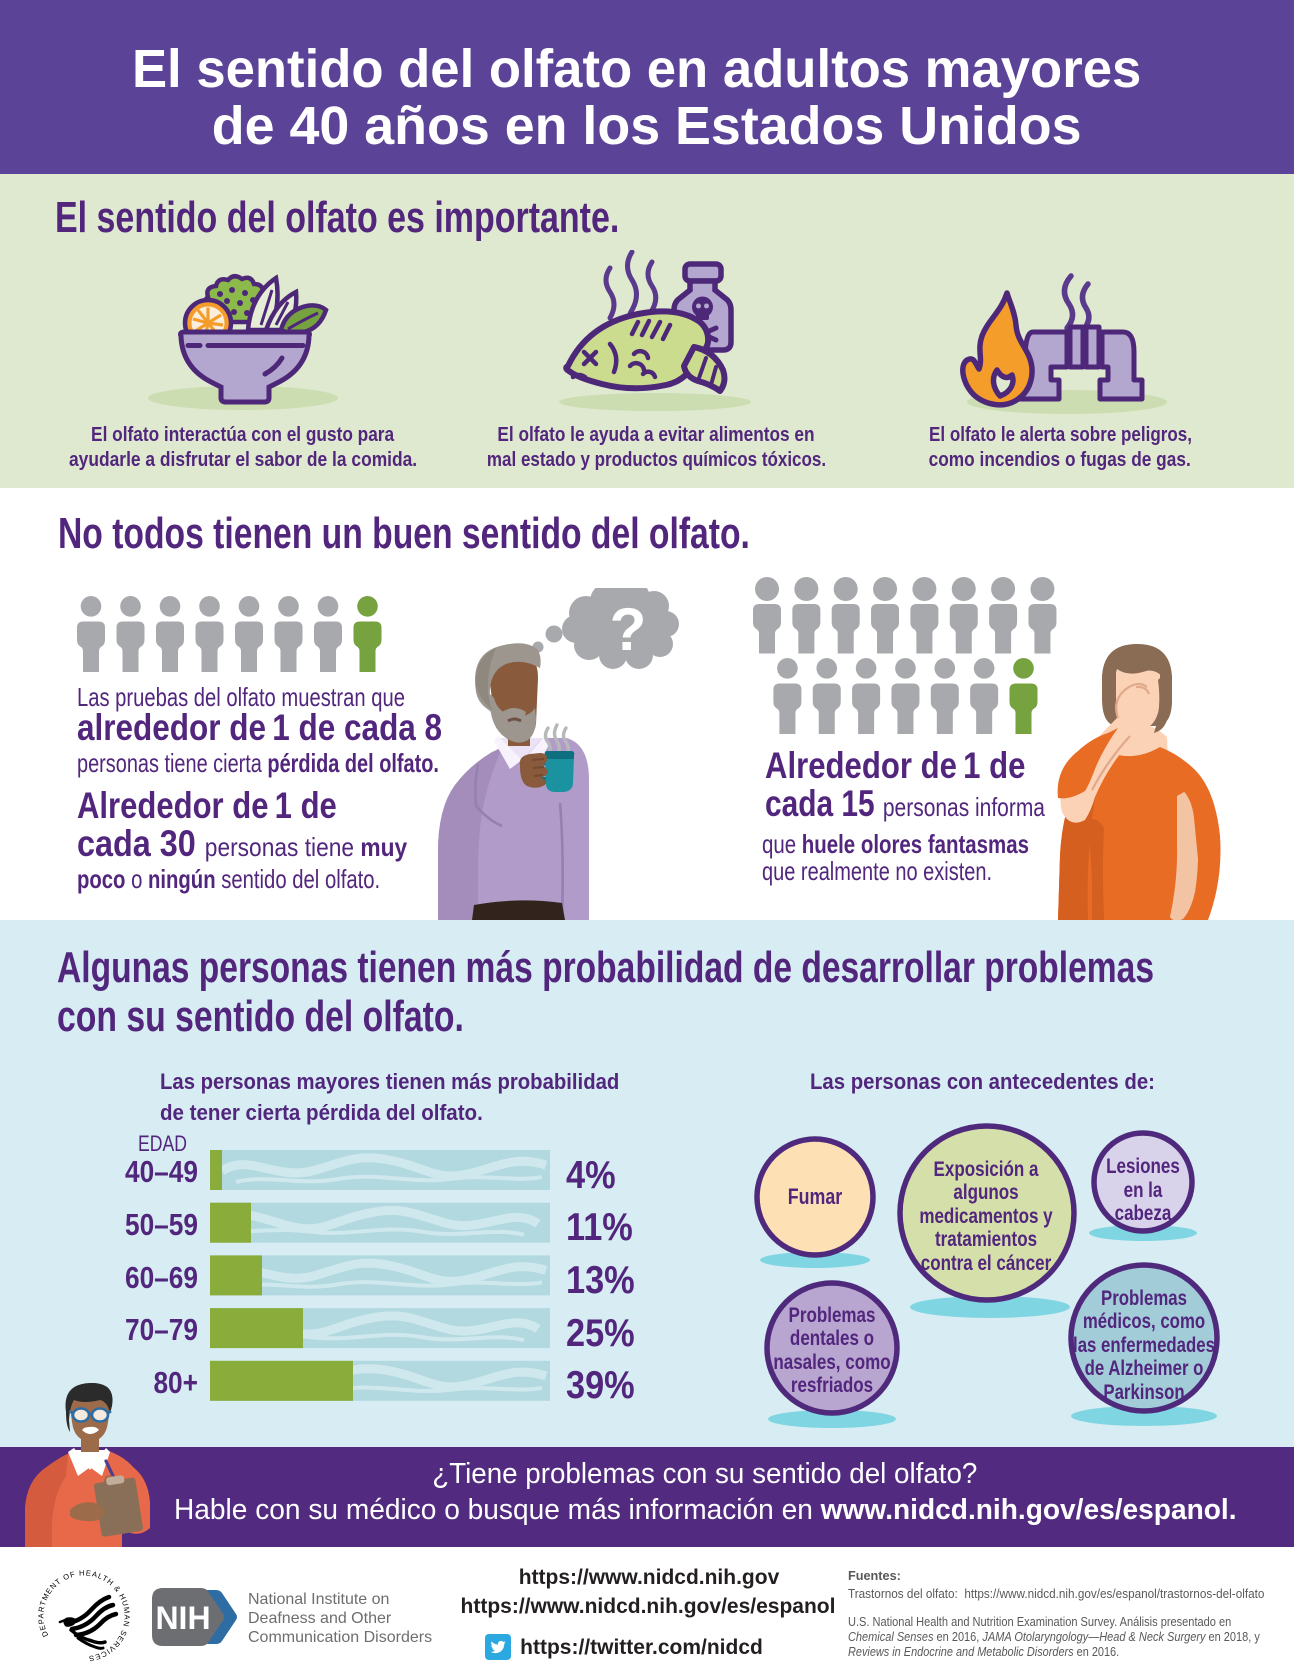 This screenshot has height=1678, width=1294. Describe the element at coordinates (182, 1618) in the screenshot. I see `svg-text: NIH` at that location.